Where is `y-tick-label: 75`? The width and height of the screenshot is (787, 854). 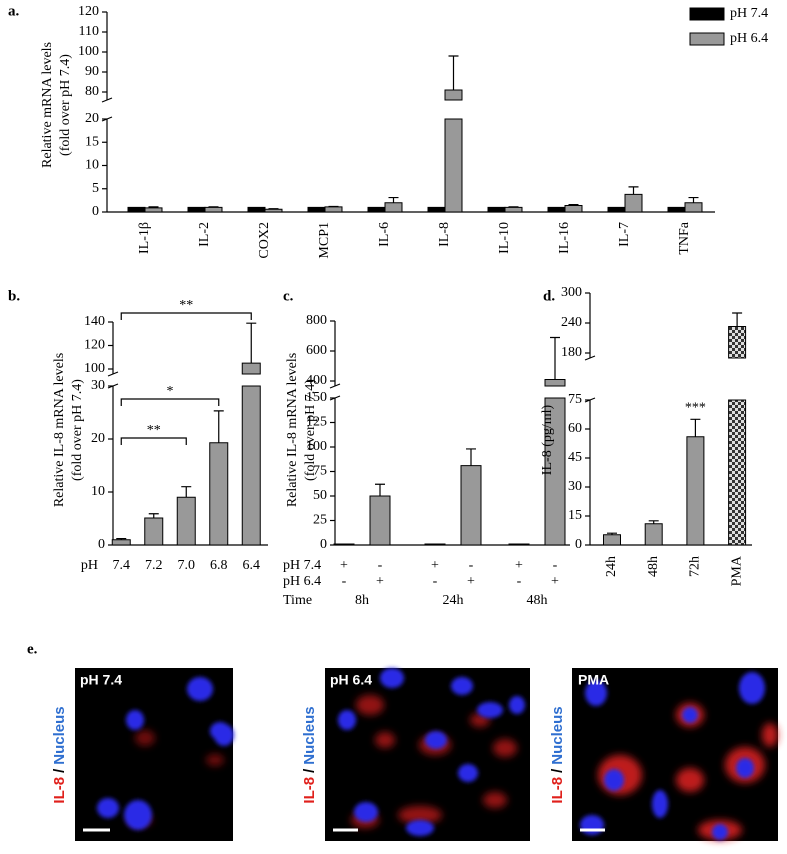 y-tick-label: 75 is located at coordinates (320, 471).